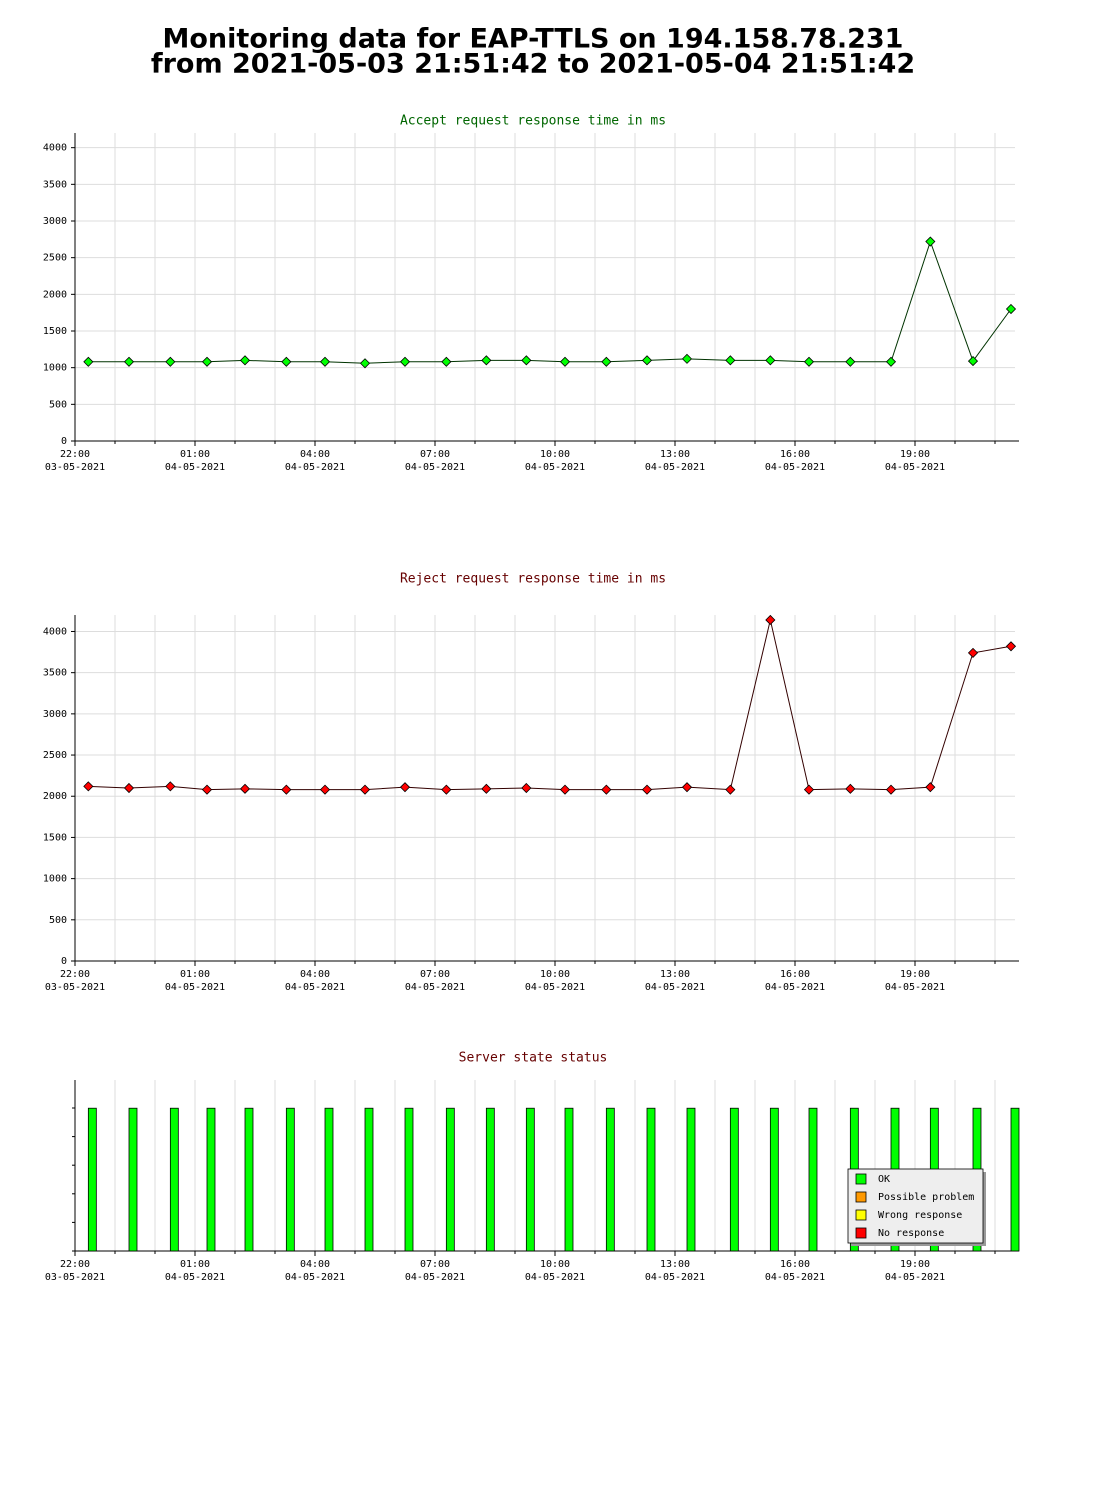 The width and height of the screenshot is (1100, 1500). I want to click on y-tick-label: 3000, so click(55, 221).